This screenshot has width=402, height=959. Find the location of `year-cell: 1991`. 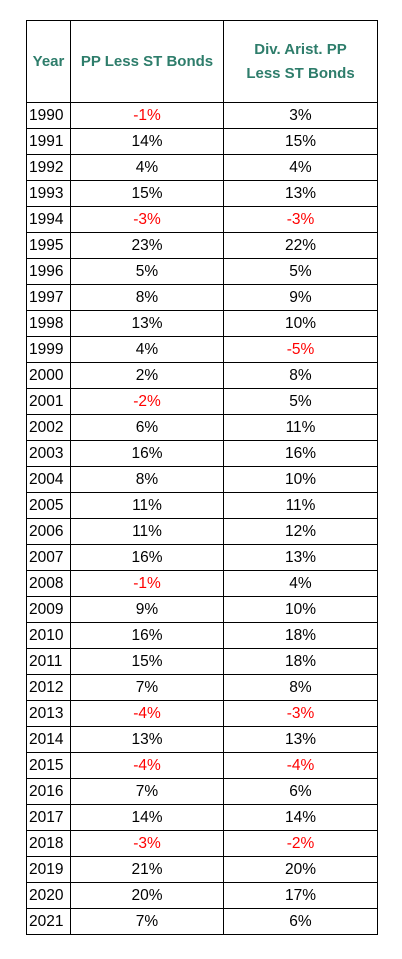

year-cell: 1991 is located at coordinates (48, 141).